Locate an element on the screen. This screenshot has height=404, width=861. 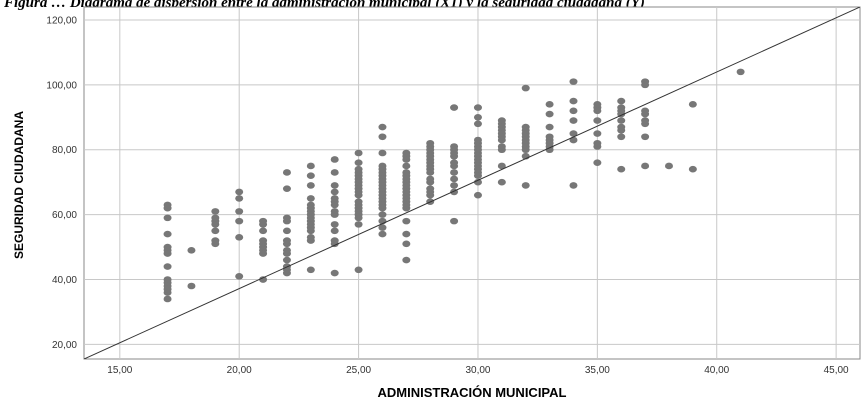
y-tick-label-2: 60,00 is located at coordinates (64, 215).